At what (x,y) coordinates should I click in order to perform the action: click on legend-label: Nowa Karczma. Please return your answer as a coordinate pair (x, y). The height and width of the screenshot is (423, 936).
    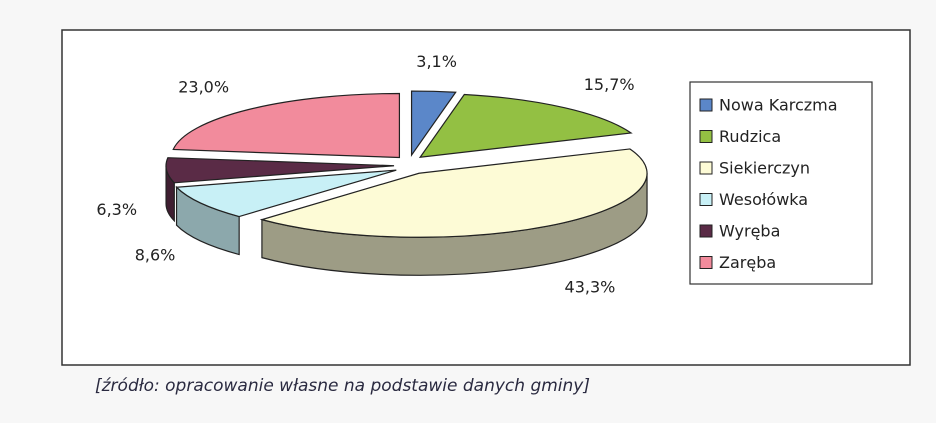
    Looking at the image, I should click on (778, 105).